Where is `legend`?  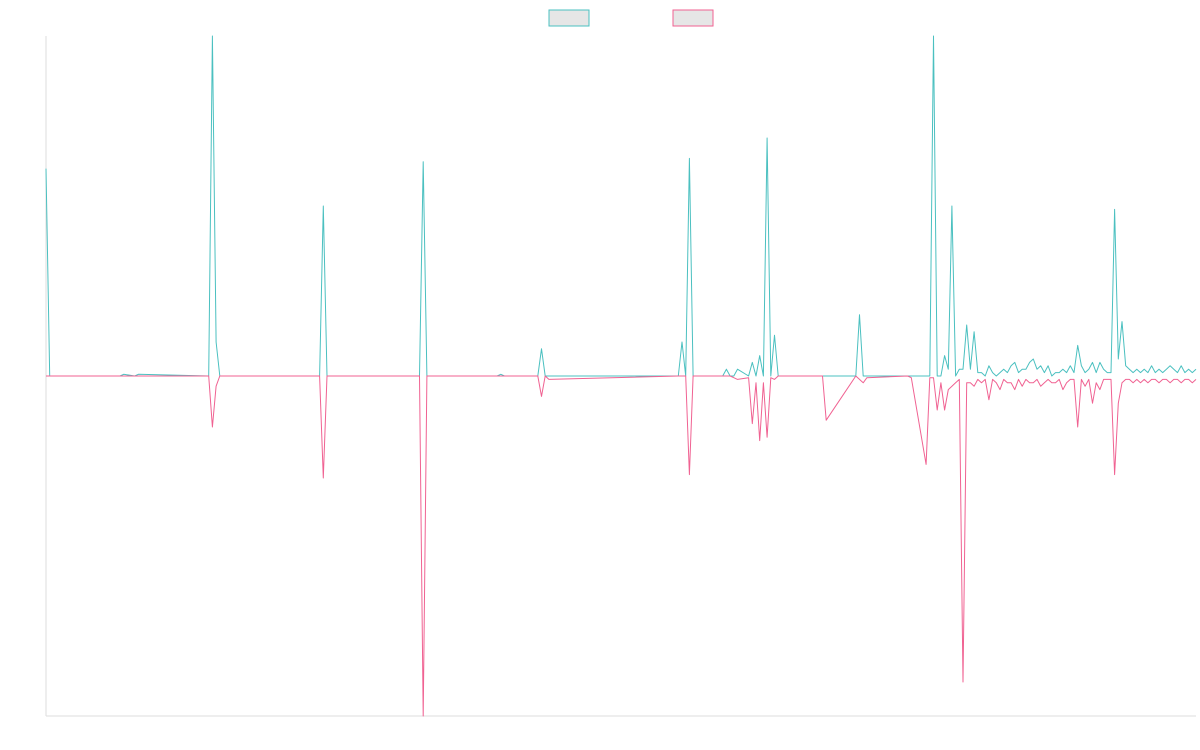 legend is located at coordinates (631, 18).